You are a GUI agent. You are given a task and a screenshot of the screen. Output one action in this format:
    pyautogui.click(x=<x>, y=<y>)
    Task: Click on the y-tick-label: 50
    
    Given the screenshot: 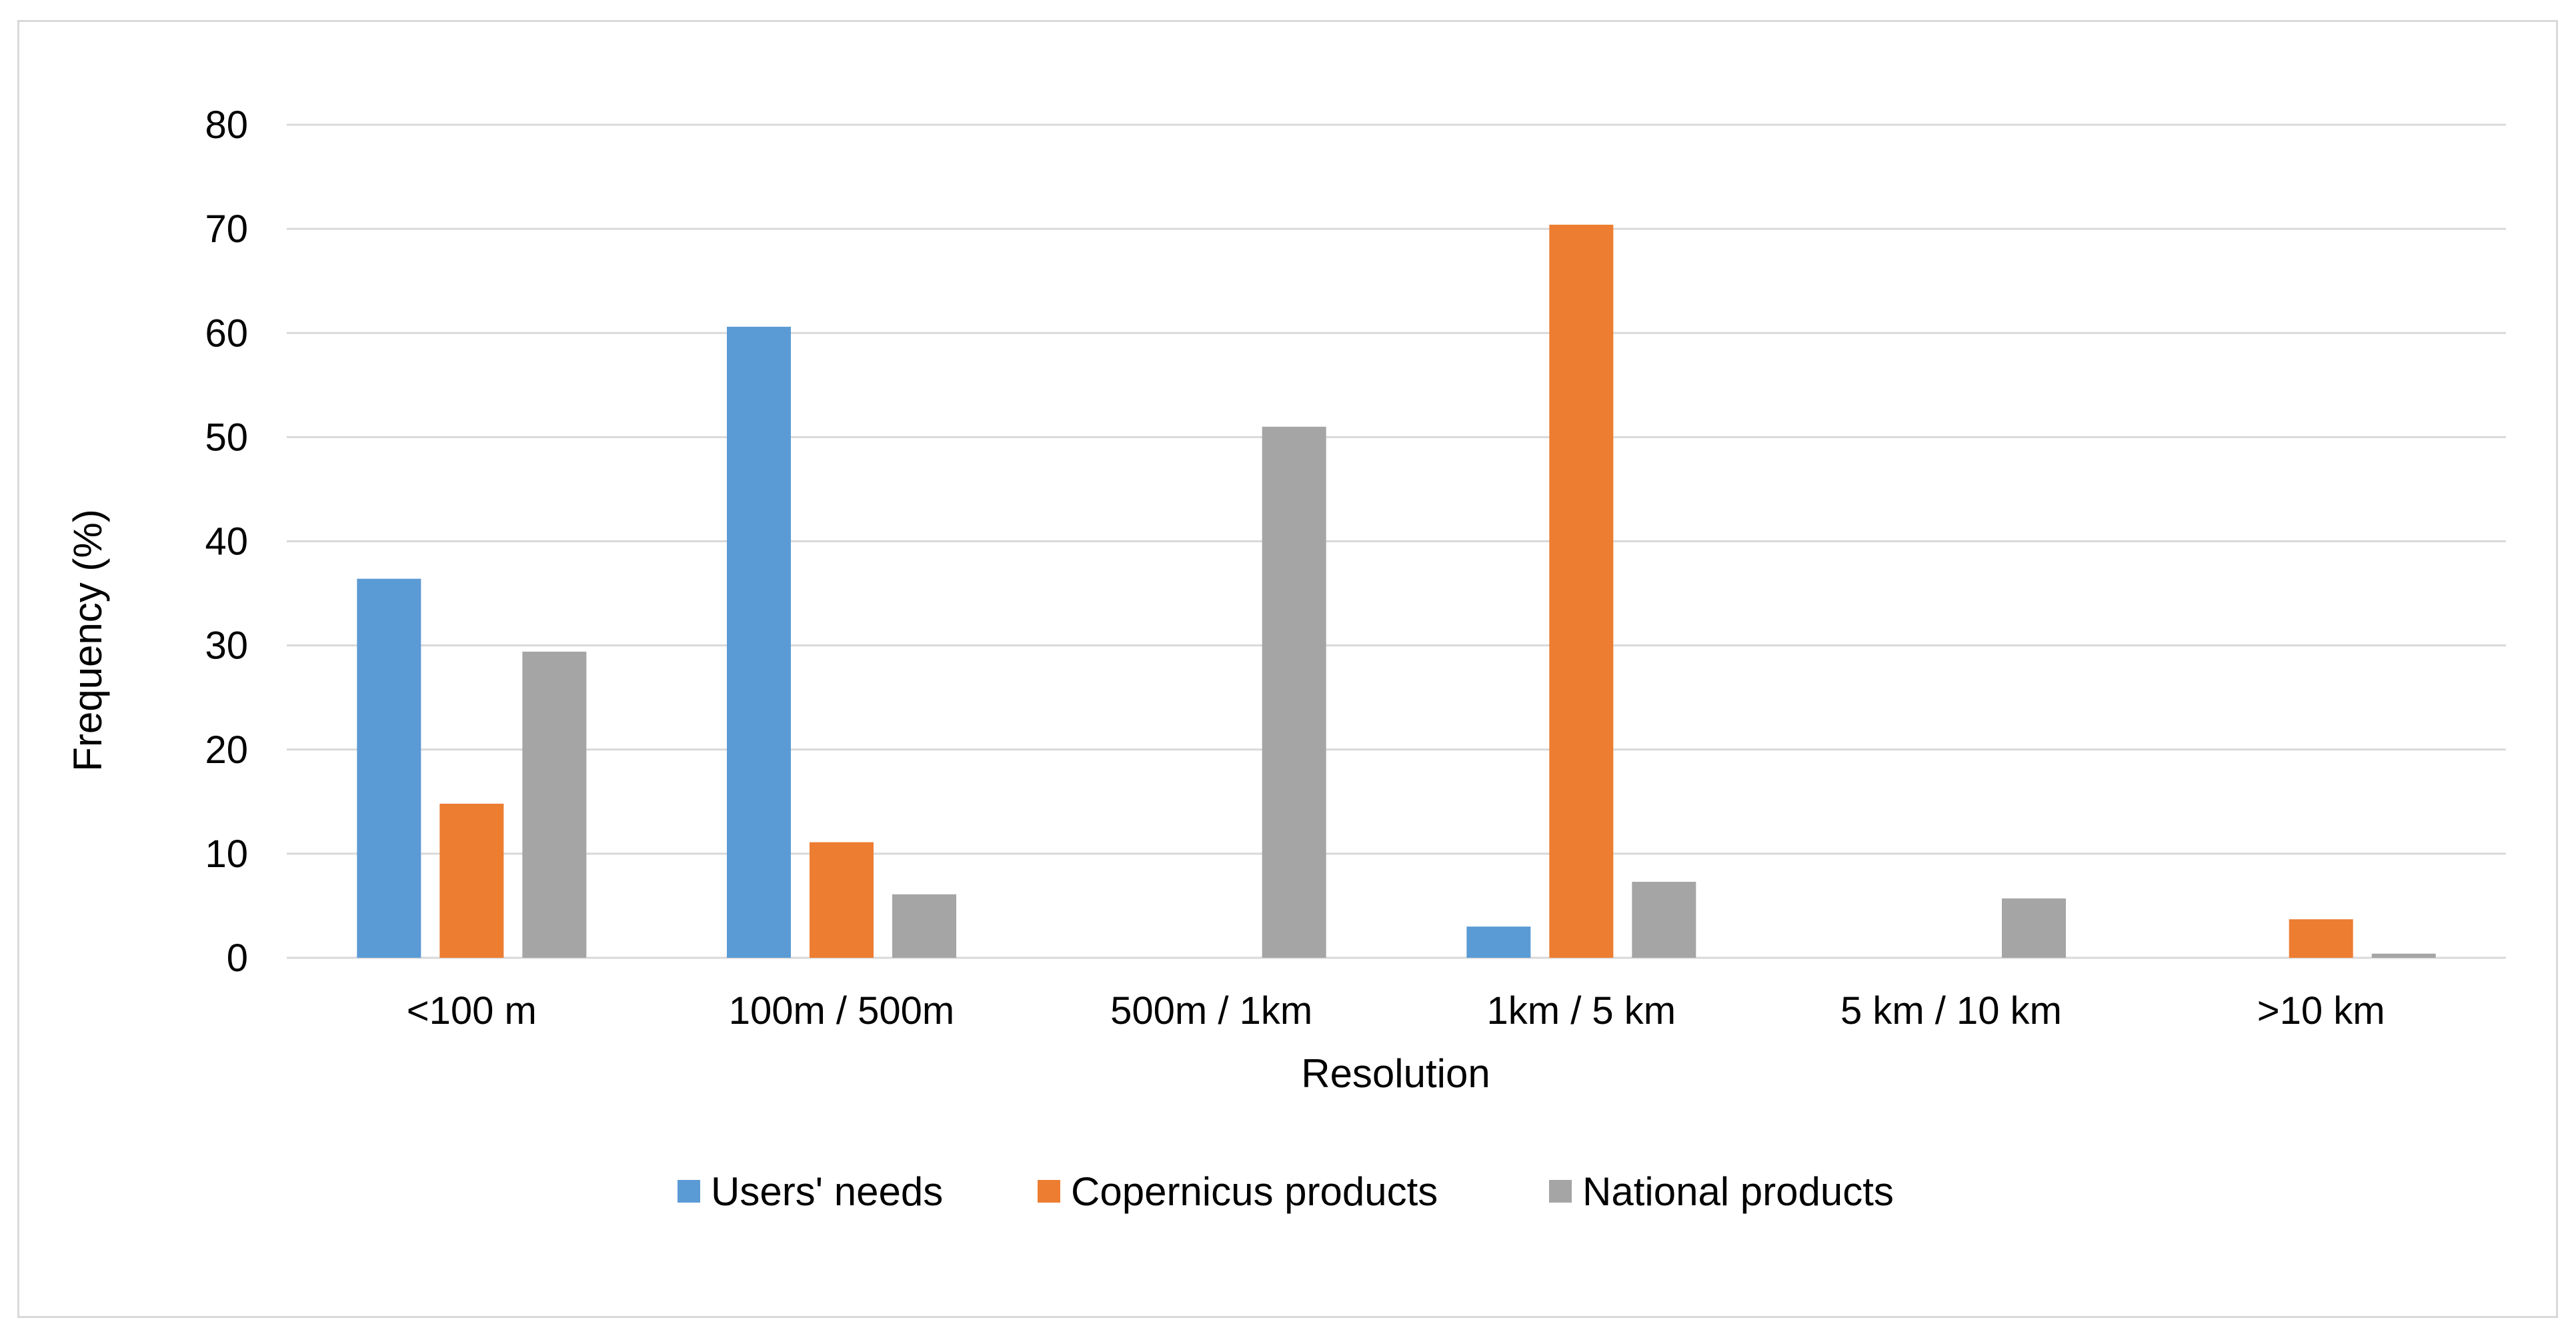 What is the action you would take?
    pyautogui.click(x=227, y=437)
    